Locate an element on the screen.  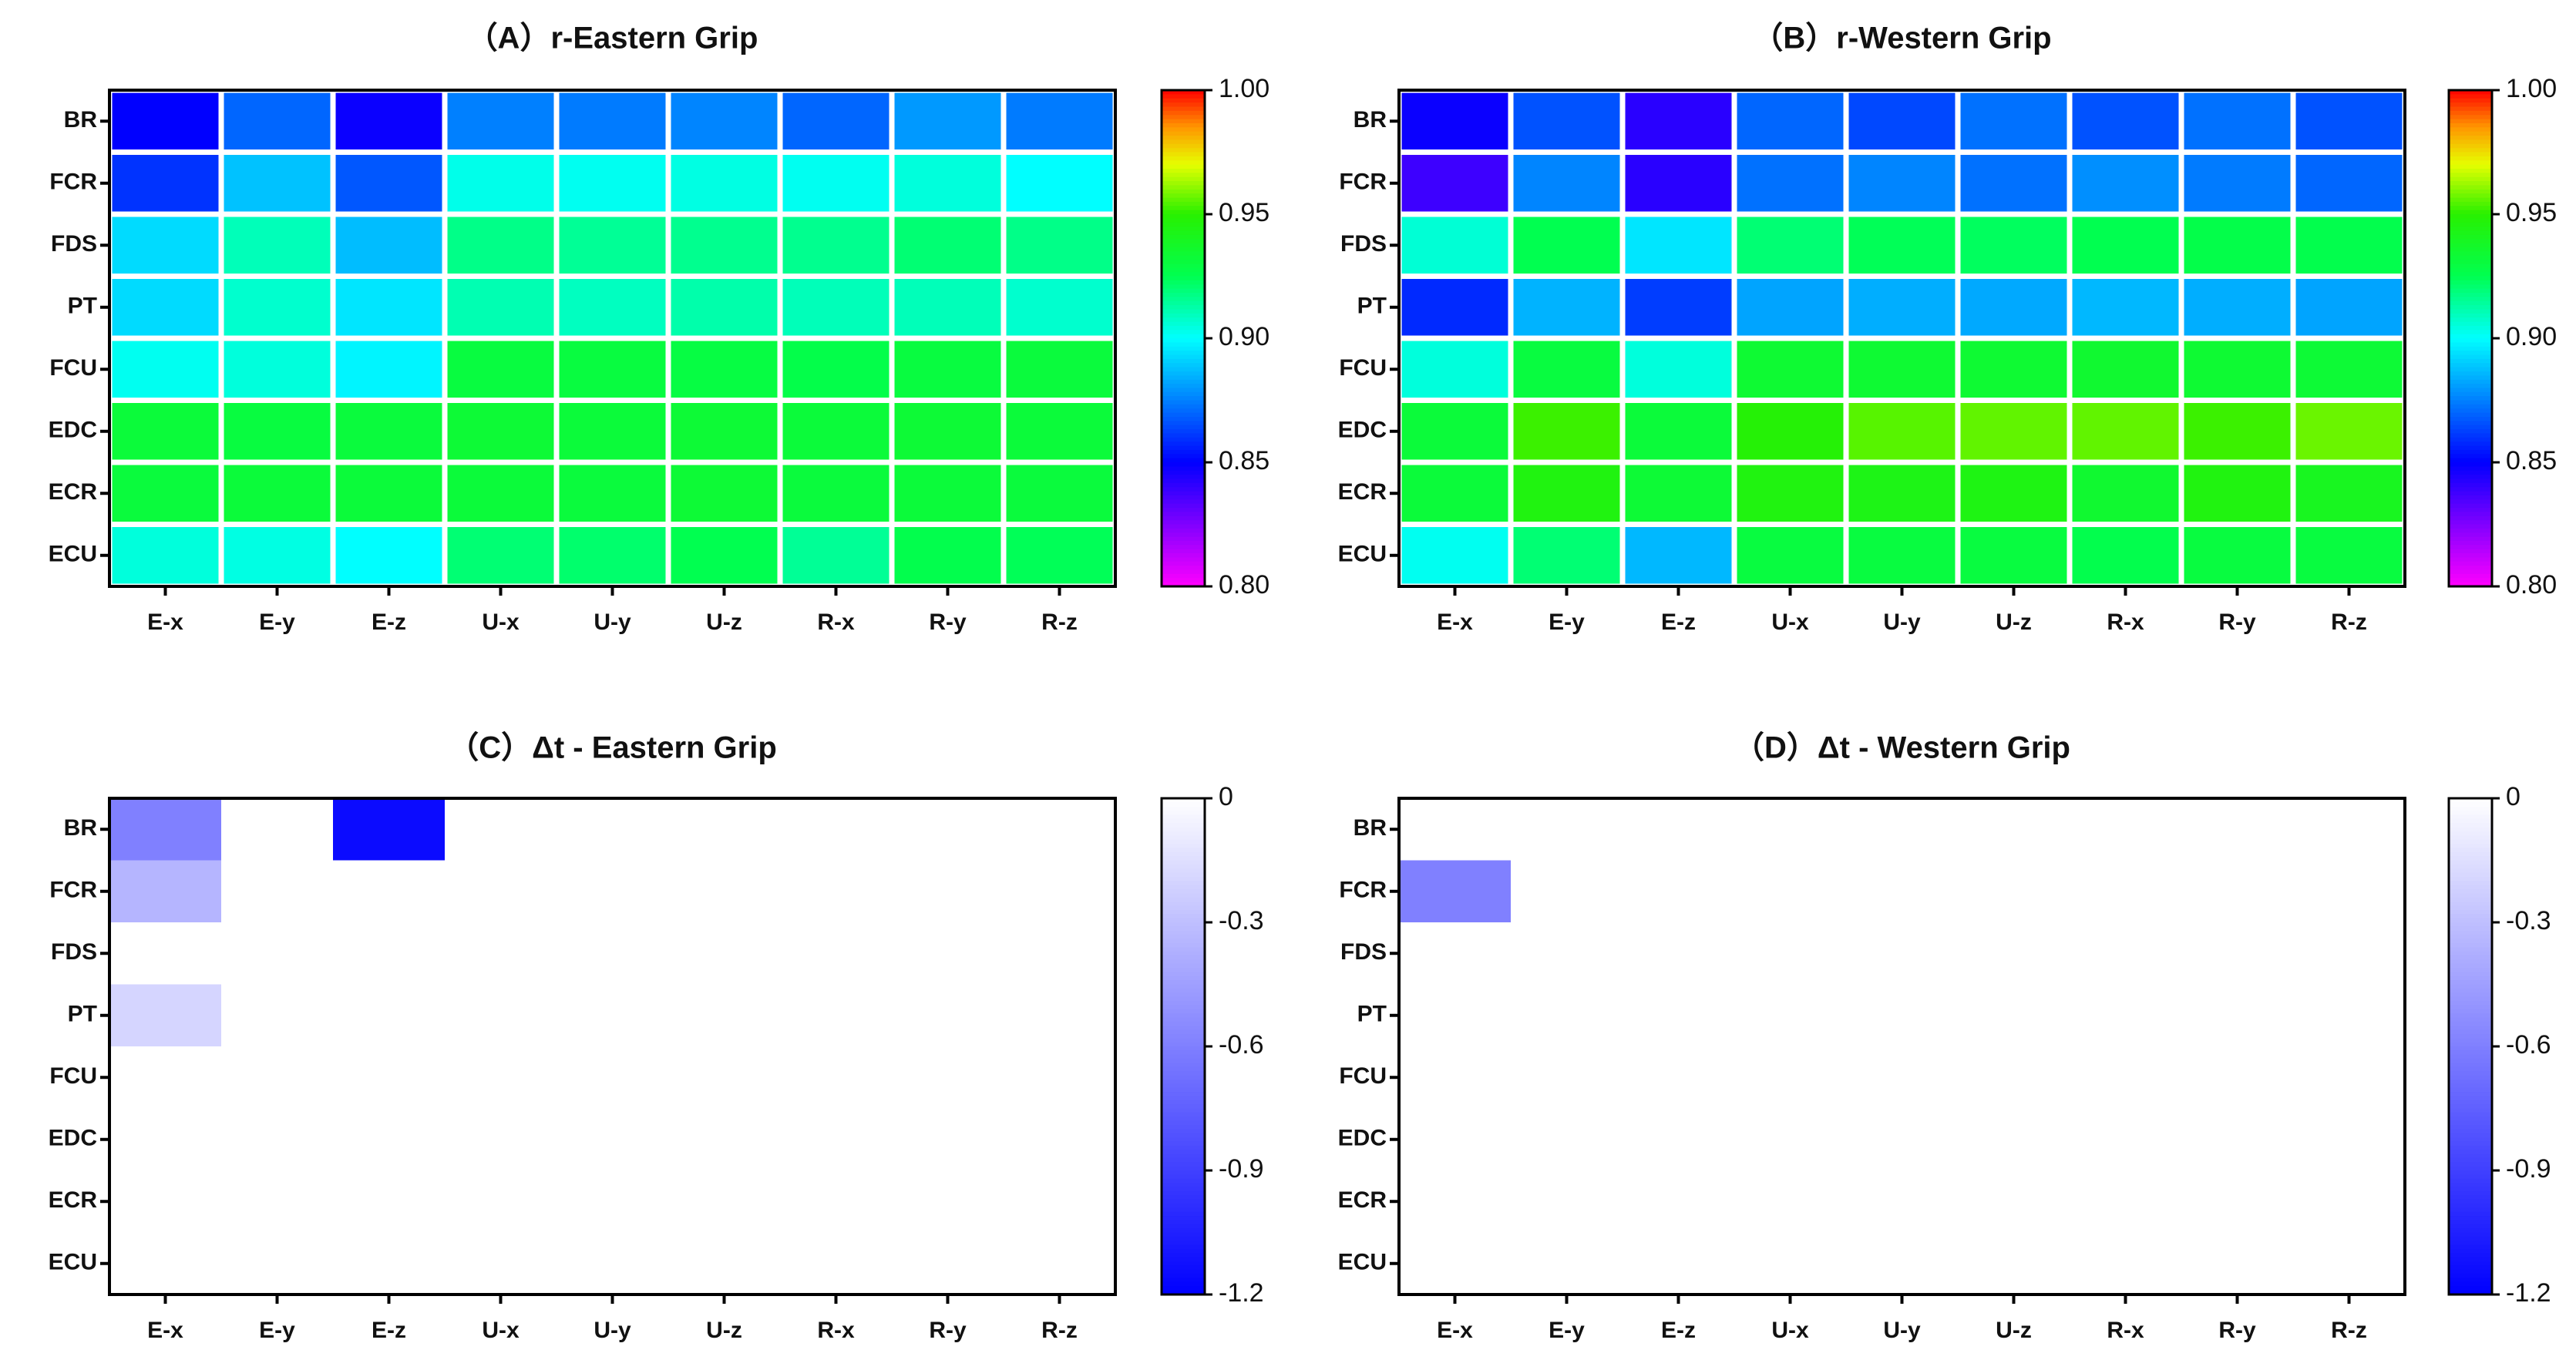
heatmap-cell-edc-r-y is located at coordinates (2237, 431).